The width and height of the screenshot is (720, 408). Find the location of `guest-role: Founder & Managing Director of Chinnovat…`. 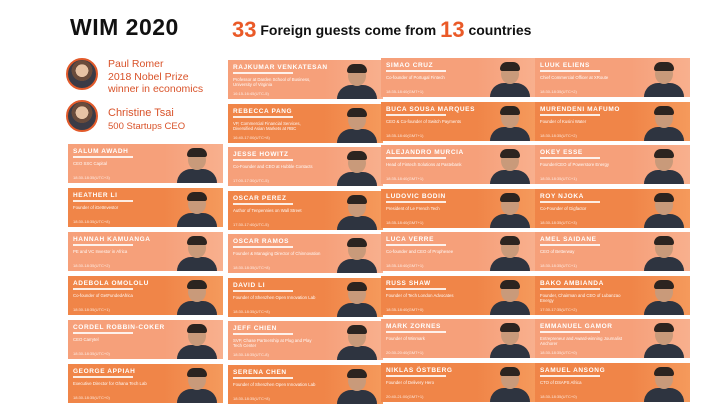

guest-role: Founder & Managing Director of Chinnovat… is located at coordinates (277, 253).